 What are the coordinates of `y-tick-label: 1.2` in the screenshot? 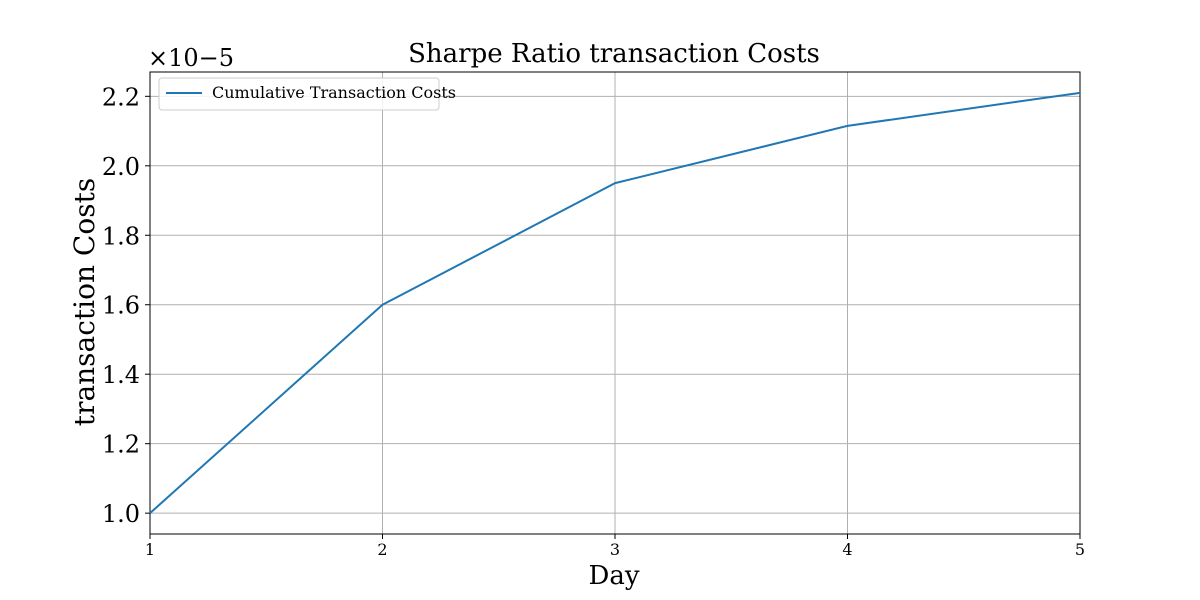 It's located at (121, 445).